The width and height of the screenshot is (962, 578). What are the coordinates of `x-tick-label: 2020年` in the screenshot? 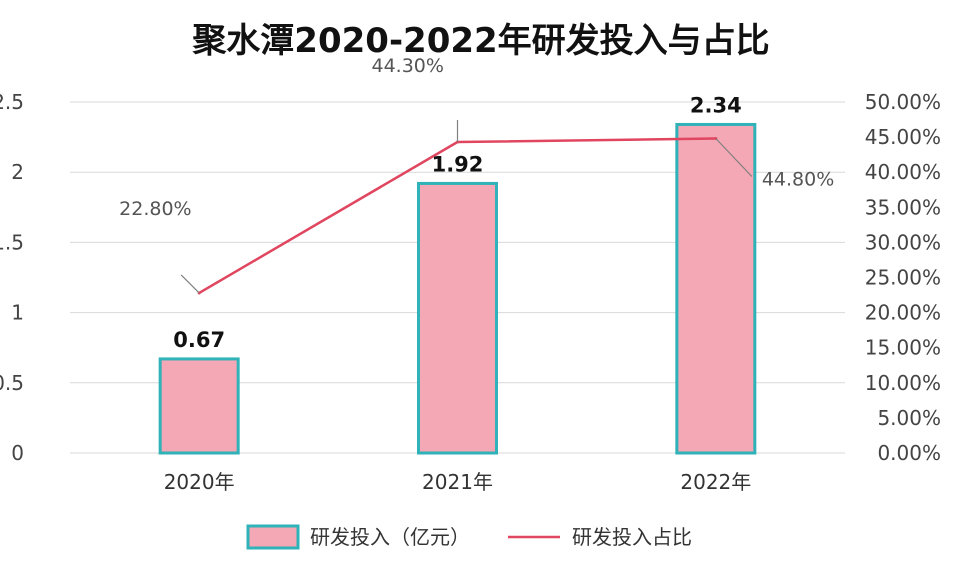 It's located at (199, 482).